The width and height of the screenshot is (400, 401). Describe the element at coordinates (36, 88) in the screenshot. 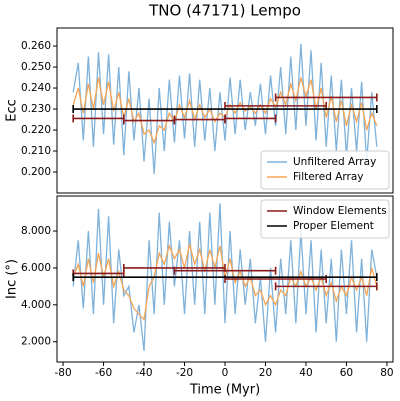

I see `y-tick-label: 0.240` at that location.